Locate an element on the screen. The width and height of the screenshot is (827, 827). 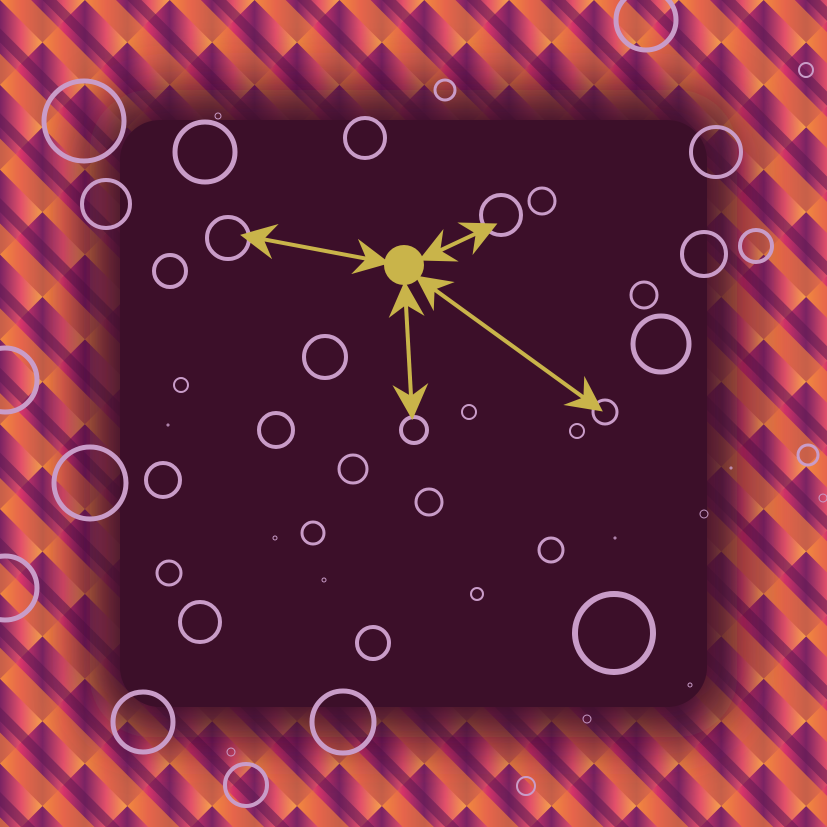
arrow-to-lower-ring is located at coordinates (408, 350).